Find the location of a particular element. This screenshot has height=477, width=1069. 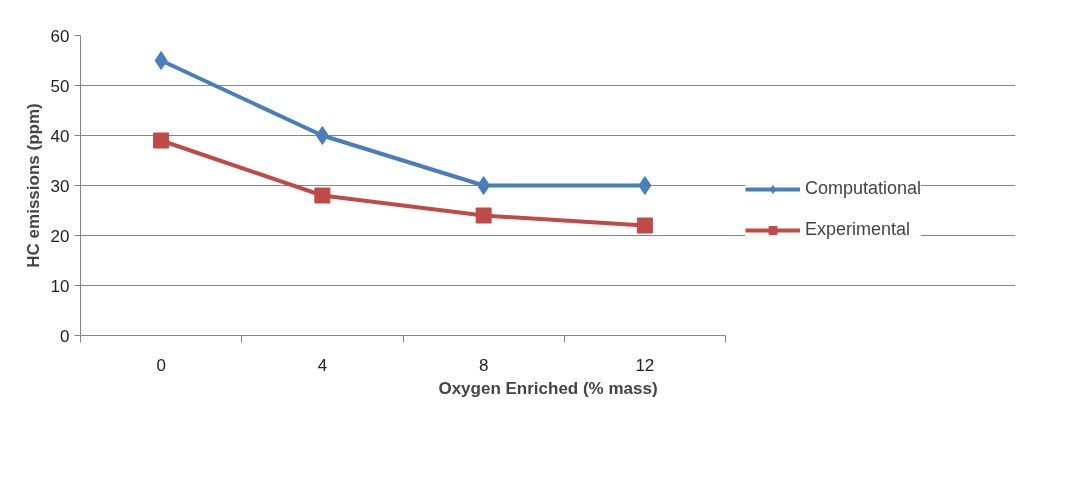

y-tick-label: 10 is located at coordinates (60, 286).